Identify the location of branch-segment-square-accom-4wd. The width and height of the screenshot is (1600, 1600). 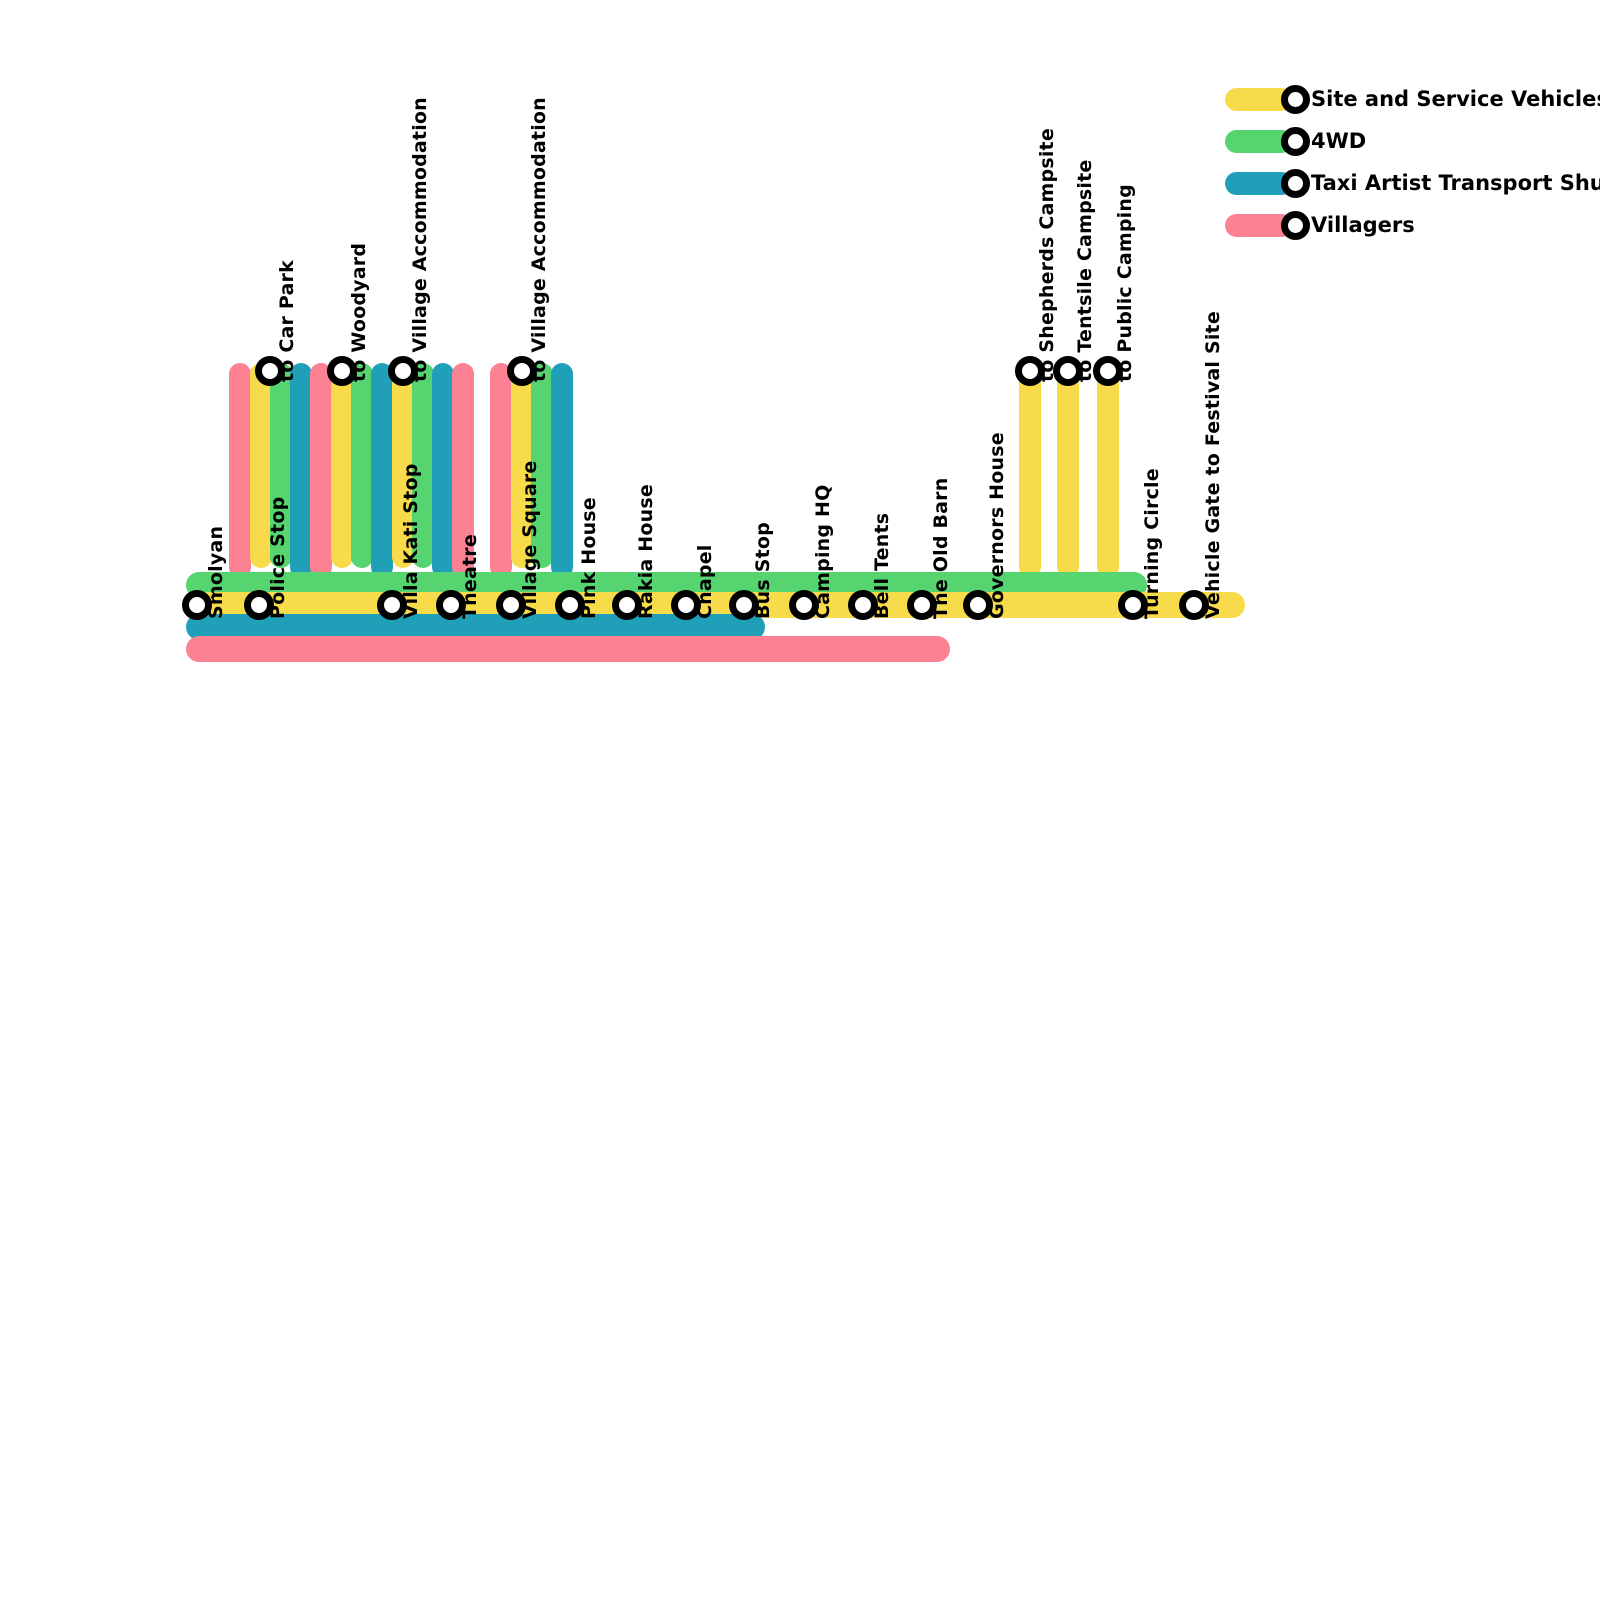
(542, 465).